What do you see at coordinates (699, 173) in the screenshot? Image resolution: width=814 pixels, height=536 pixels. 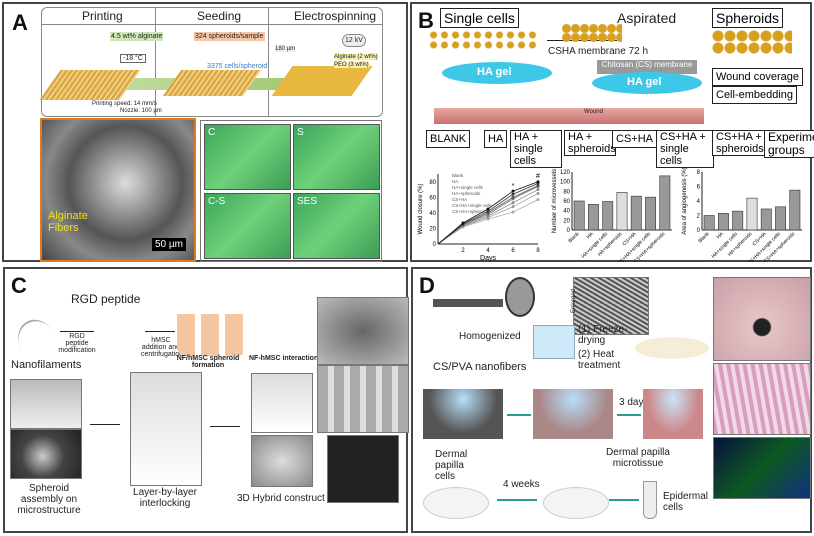 I see `y-tick-label: 8` at bounding box center [699, 173].